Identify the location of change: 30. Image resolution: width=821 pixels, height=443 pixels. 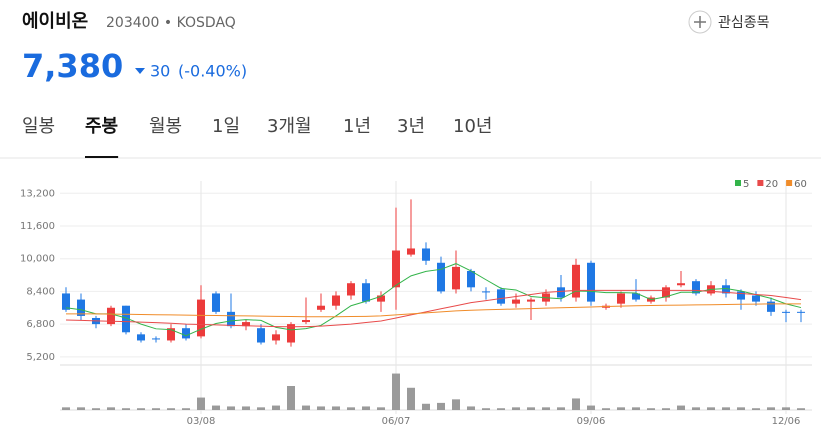
(160, 71).